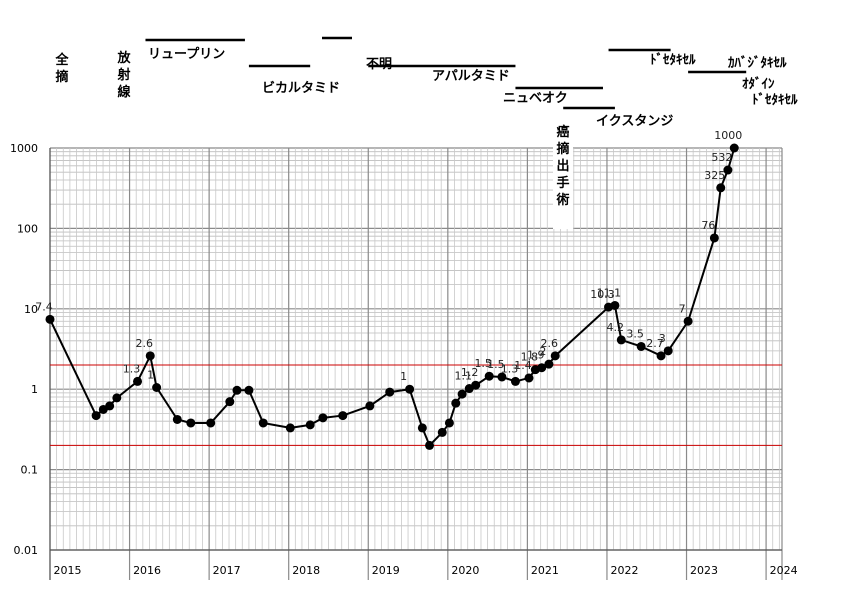 This screenshot has width=850, height=600. What do you see at coordinates (464, 376) in the screenshot?
I see `data-label: 1.1` at bounding box center [464, 376].